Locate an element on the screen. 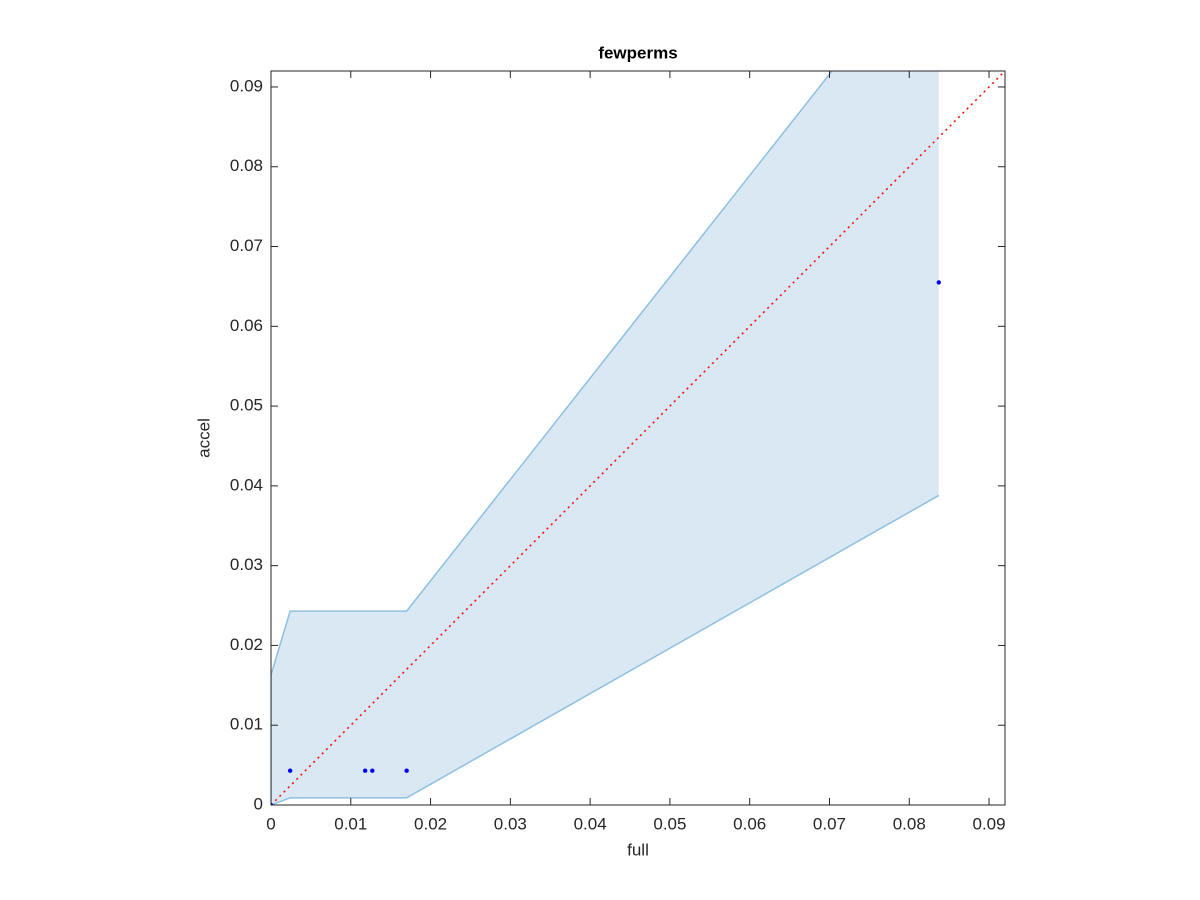 The height and width of the screenshot is (900, 1200). x-tick-label: 0 is located at coordinates (270, 823).